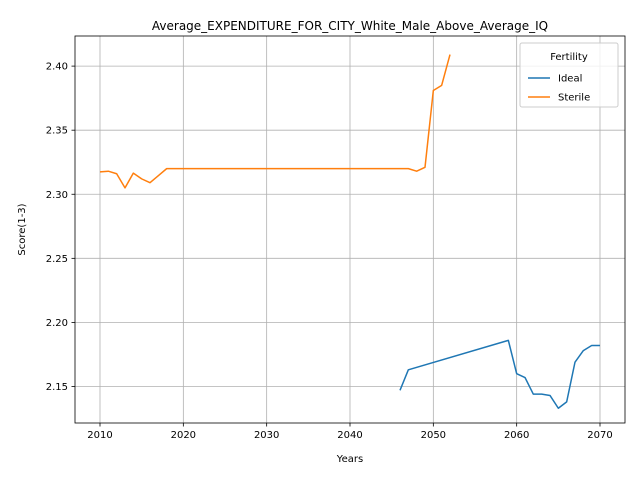  I want to click on series-line-ideal, so click(499, 374).